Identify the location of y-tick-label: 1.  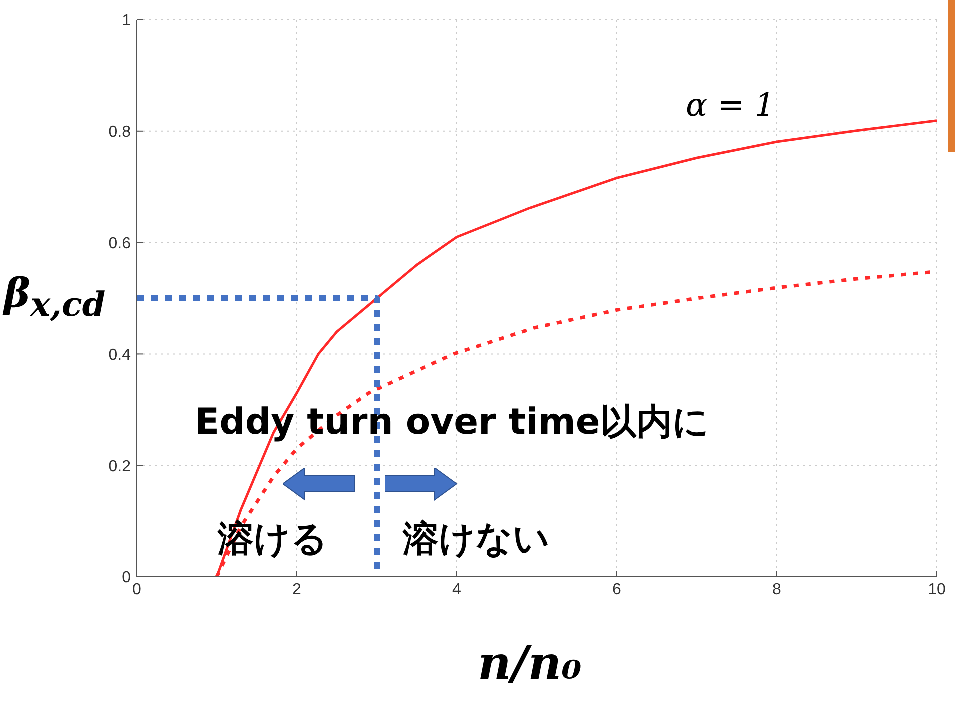
(127, 21).